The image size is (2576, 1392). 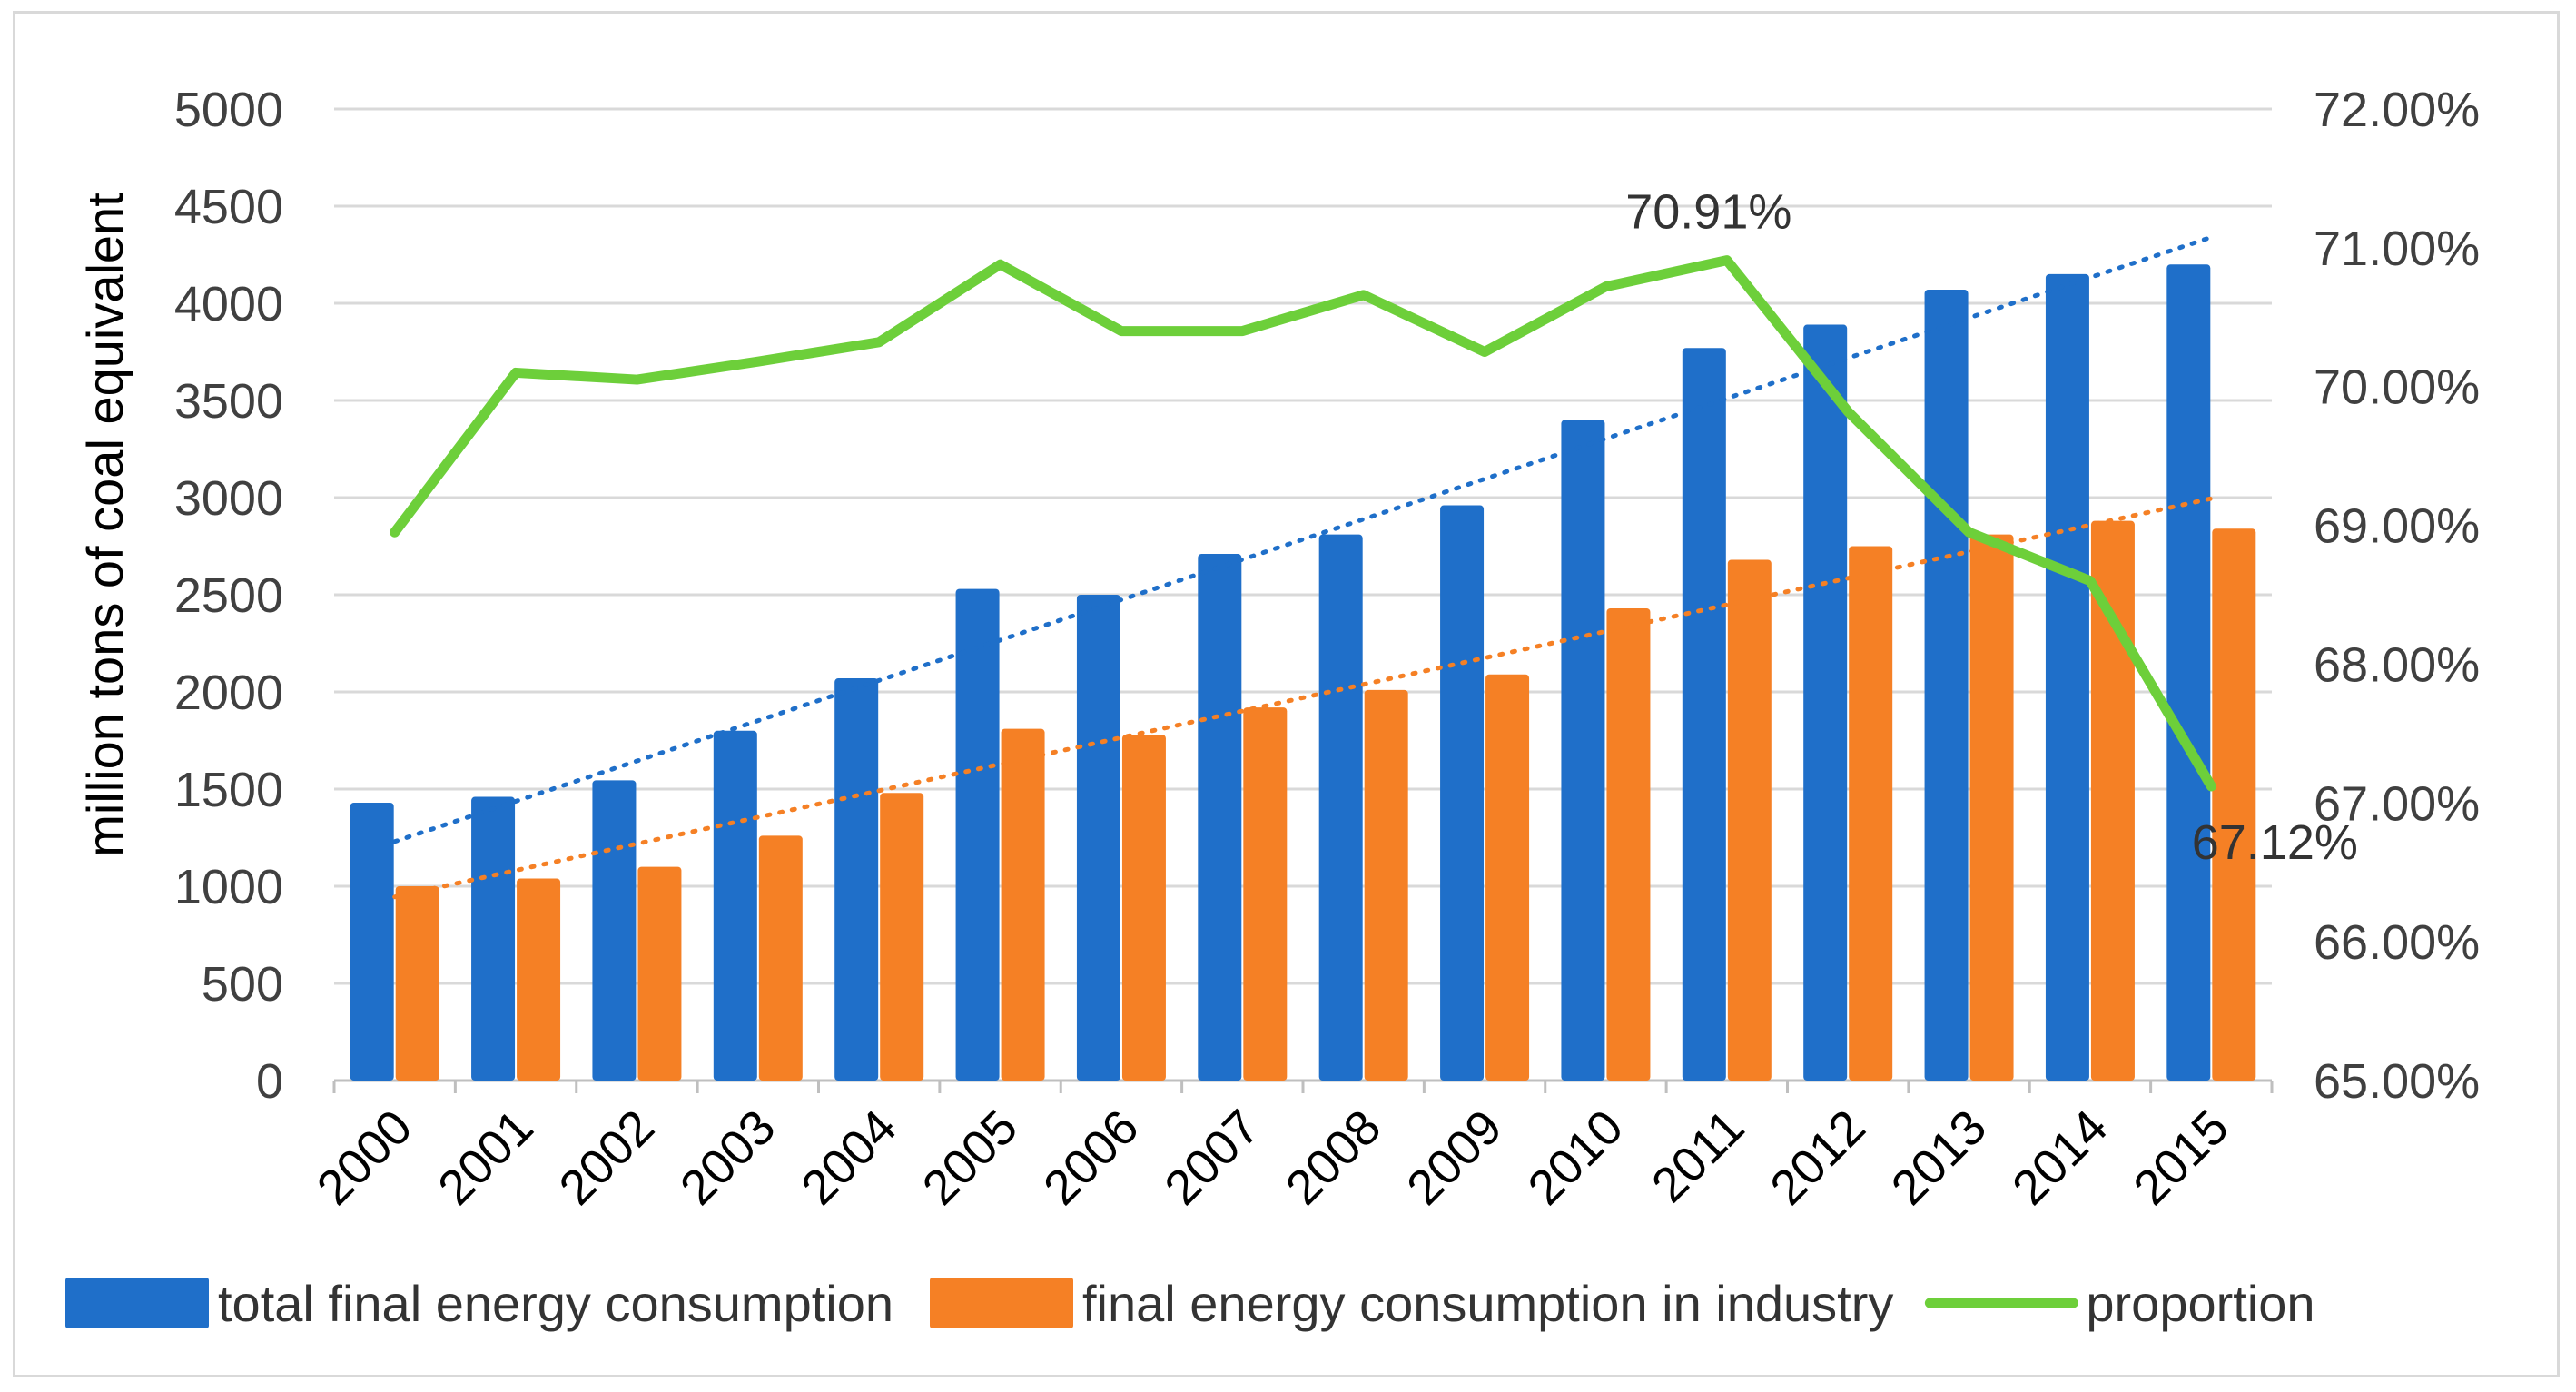 What do you see at coordinates (2275, 842) in the screenshot?
I see `data-label: 67.12%` at bounding box center [2275, 842].